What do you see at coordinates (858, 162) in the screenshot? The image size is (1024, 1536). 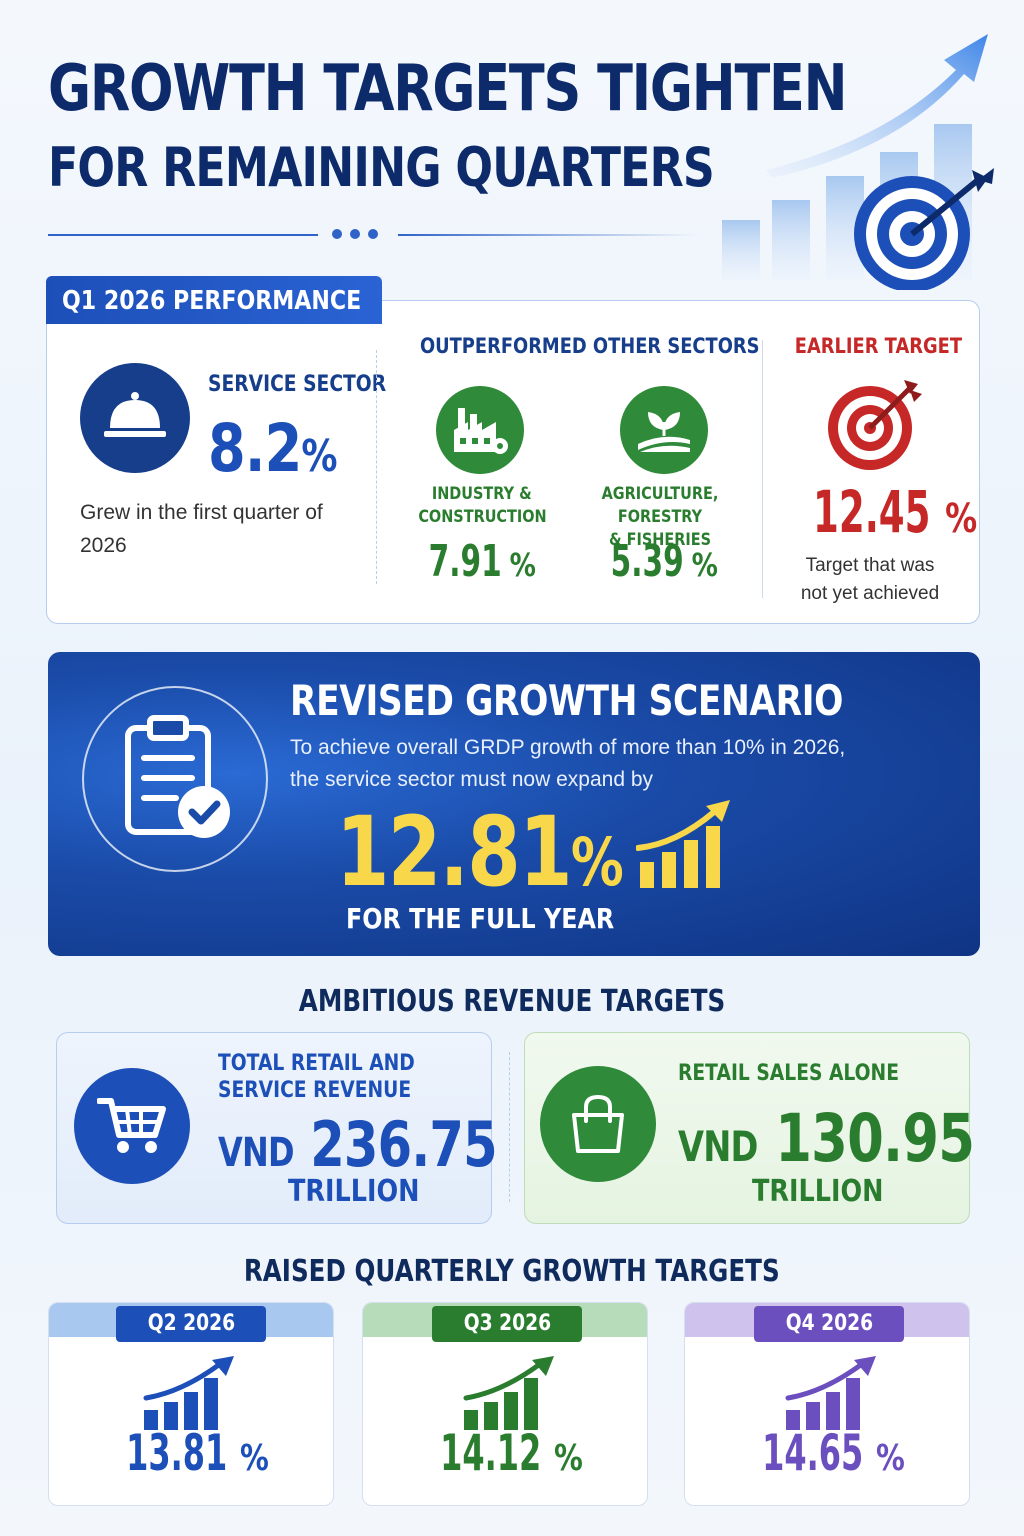 I see `growth-target-illustration` at bounding box center [858, 162].